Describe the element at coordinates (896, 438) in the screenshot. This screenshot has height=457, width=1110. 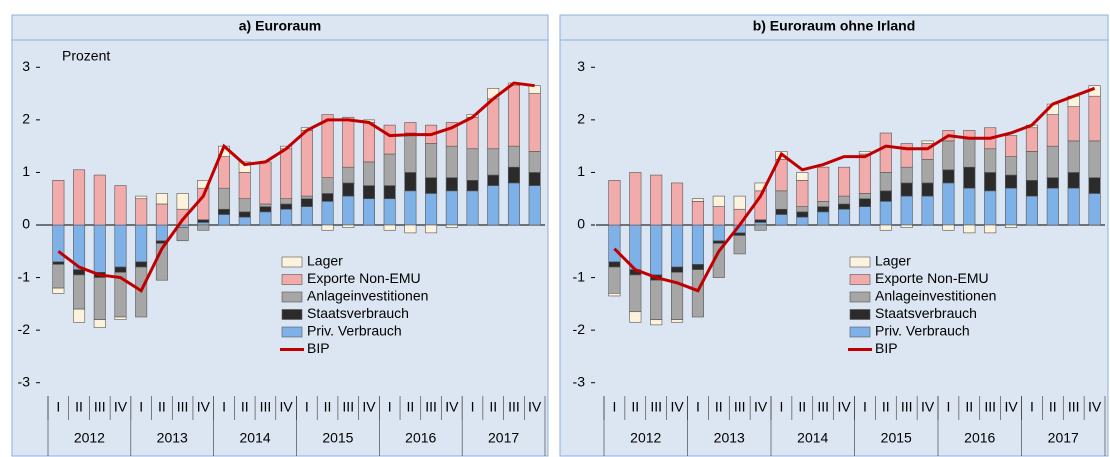
I see `x-group-label: 2015` at that location.